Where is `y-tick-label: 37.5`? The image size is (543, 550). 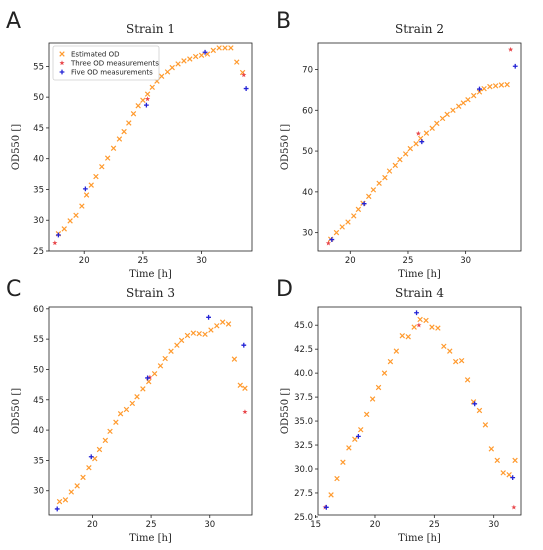 y-tick-label: 37.5 is located at coordinates (303, 398).